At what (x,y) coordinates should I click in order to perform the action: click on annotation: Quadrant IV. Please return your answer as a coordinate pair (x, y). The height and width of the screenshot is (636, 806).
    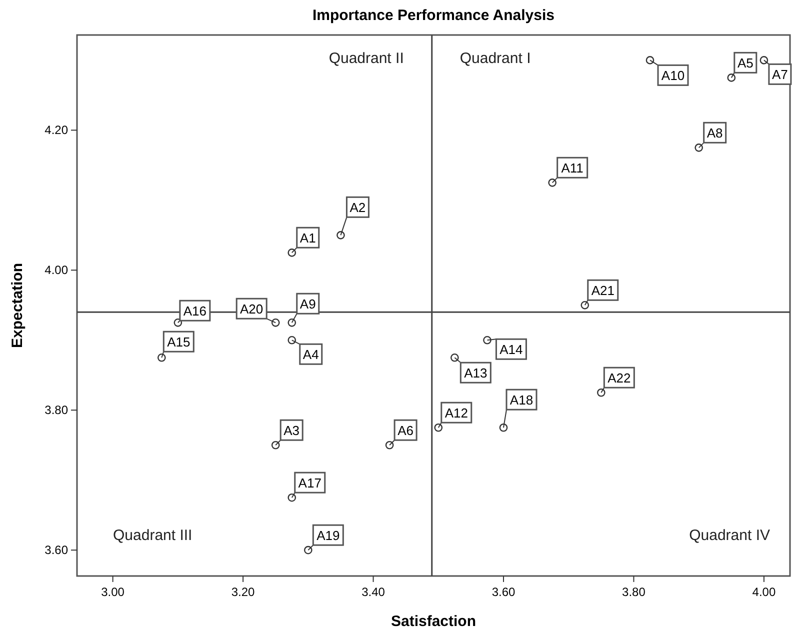
    Looking at the image, I should click on (729, 535).